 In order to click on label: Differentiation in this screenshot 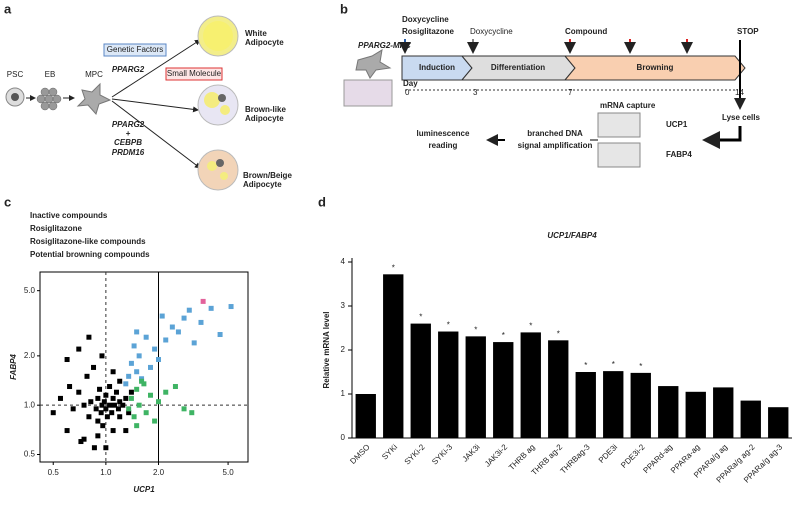, I will do `click(518, 67)`.